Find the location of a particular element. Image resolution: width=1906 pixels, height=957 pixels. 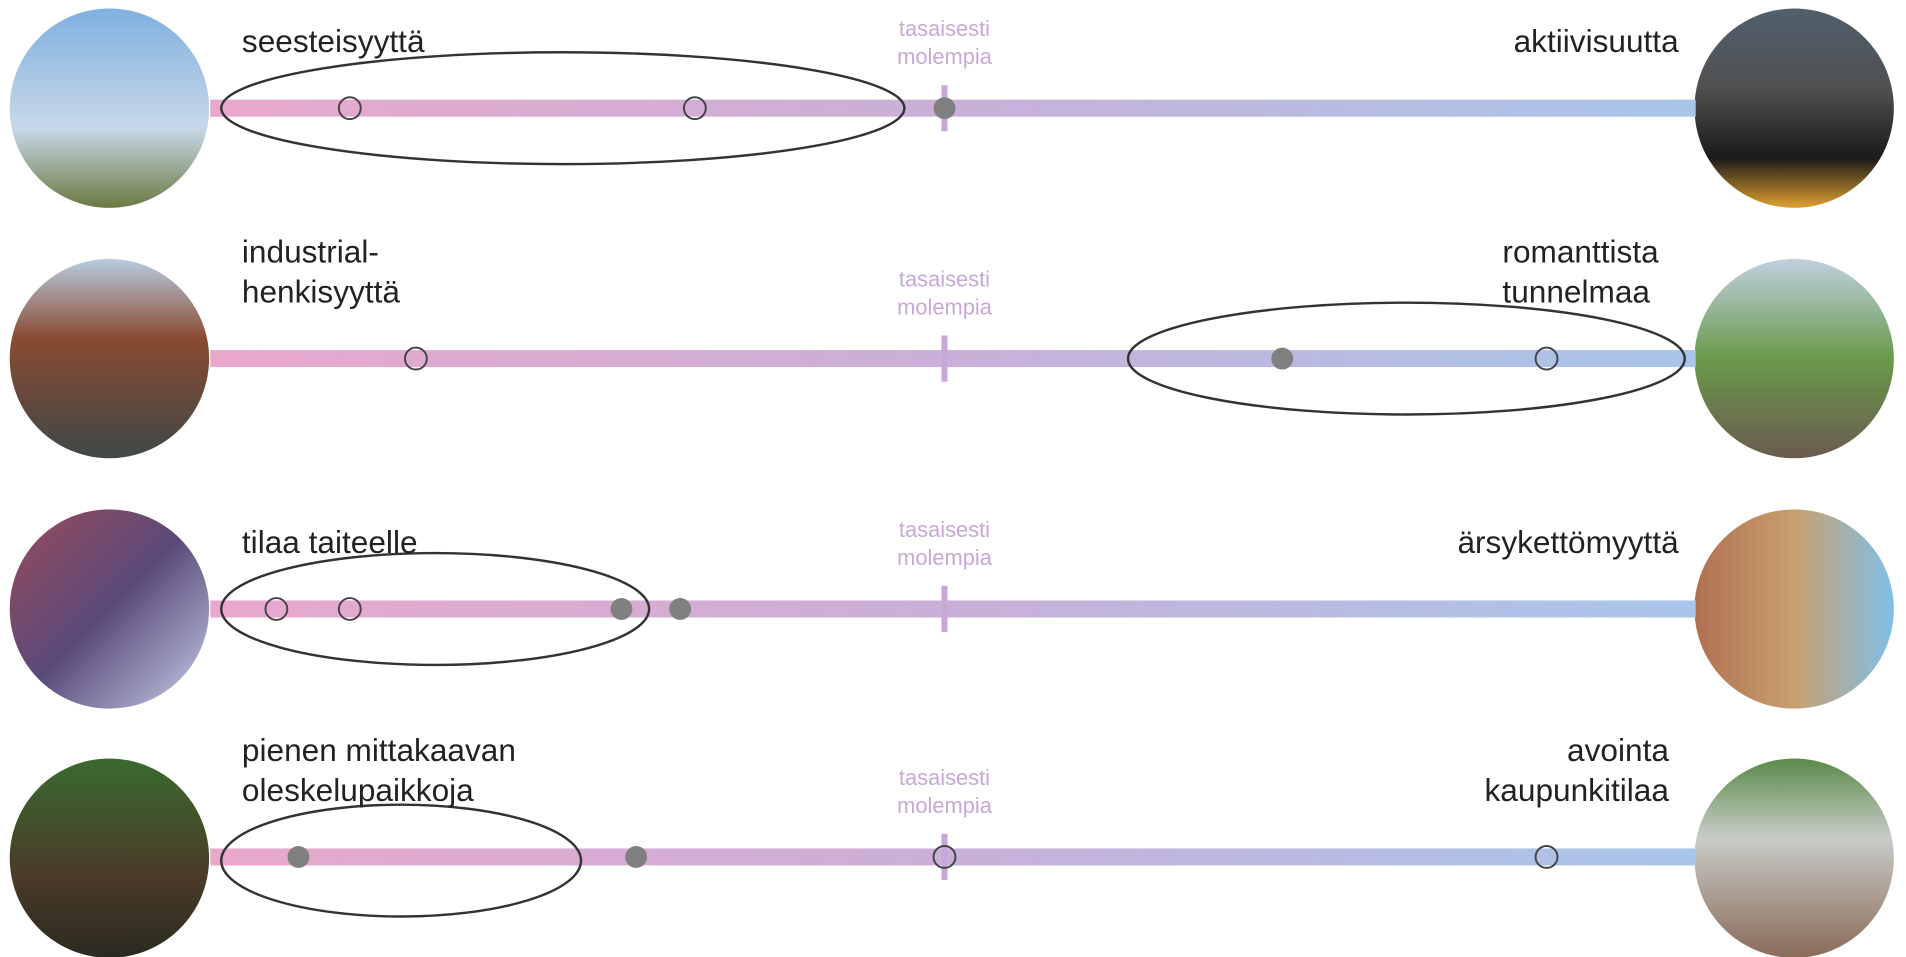

left-label: seesteisyyttä is located at coordinates (333, 41).